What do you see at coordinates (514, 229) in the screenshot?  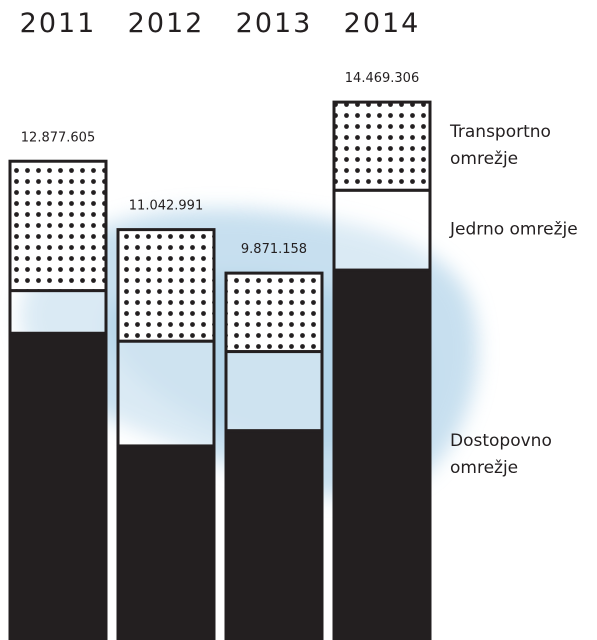 I see `legend-label: Jedrno omrežje` at bounding box center [514, 229].